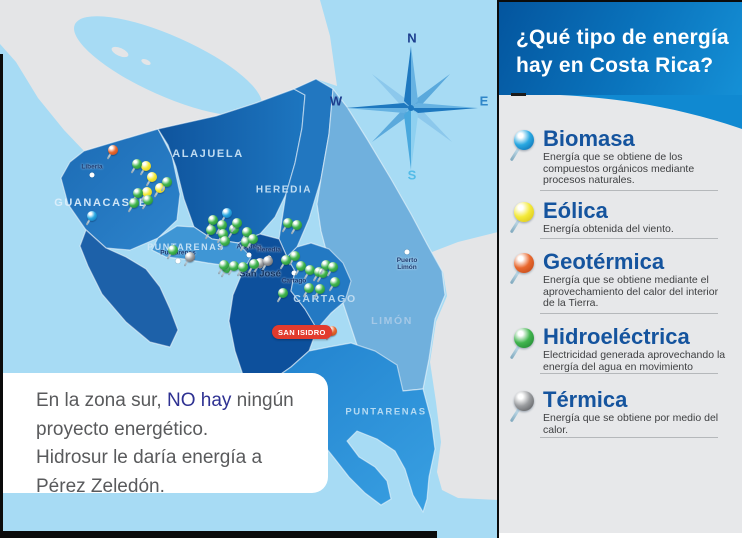 The width and height of the screenshot is (742, 538). I want to click on legend-title: Biomasa, so click(589, 138).